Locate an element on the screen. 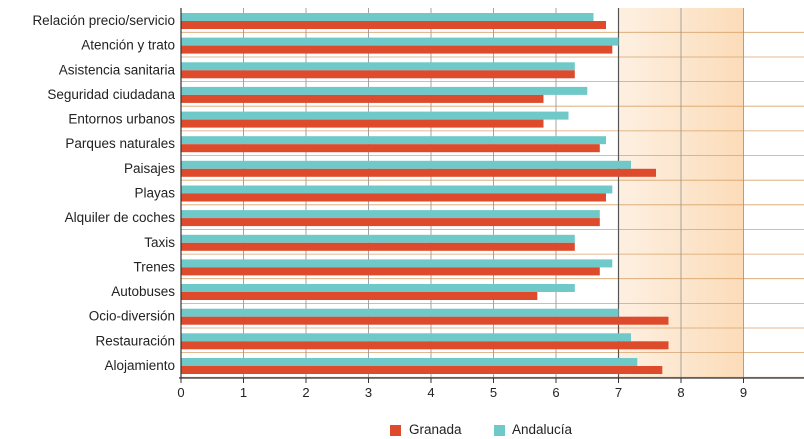 The image size is (804, 439). legend-label-granada: Granada is located at coordinates (435, 429).